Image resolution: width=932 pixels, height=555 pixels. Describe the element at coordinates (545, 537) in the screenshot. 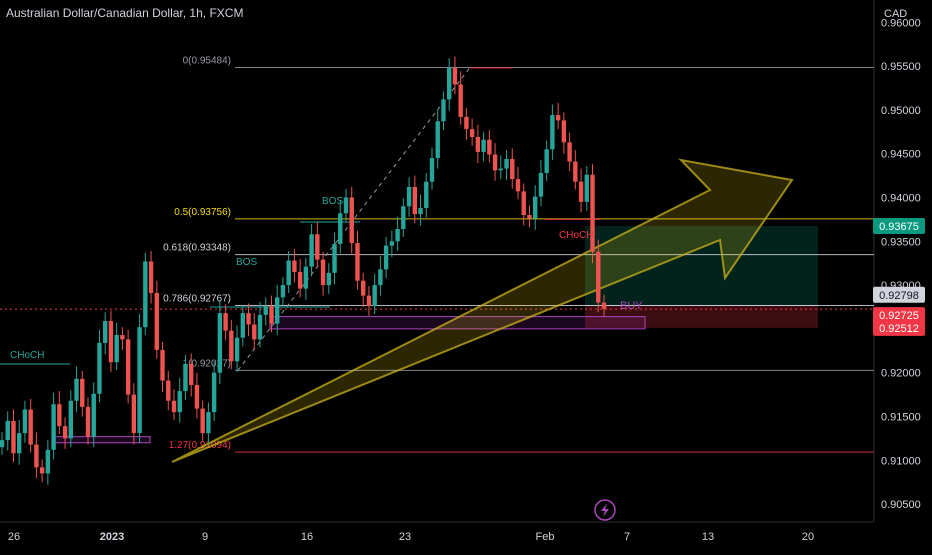

I see `time-tick-label: Feb` at that location.